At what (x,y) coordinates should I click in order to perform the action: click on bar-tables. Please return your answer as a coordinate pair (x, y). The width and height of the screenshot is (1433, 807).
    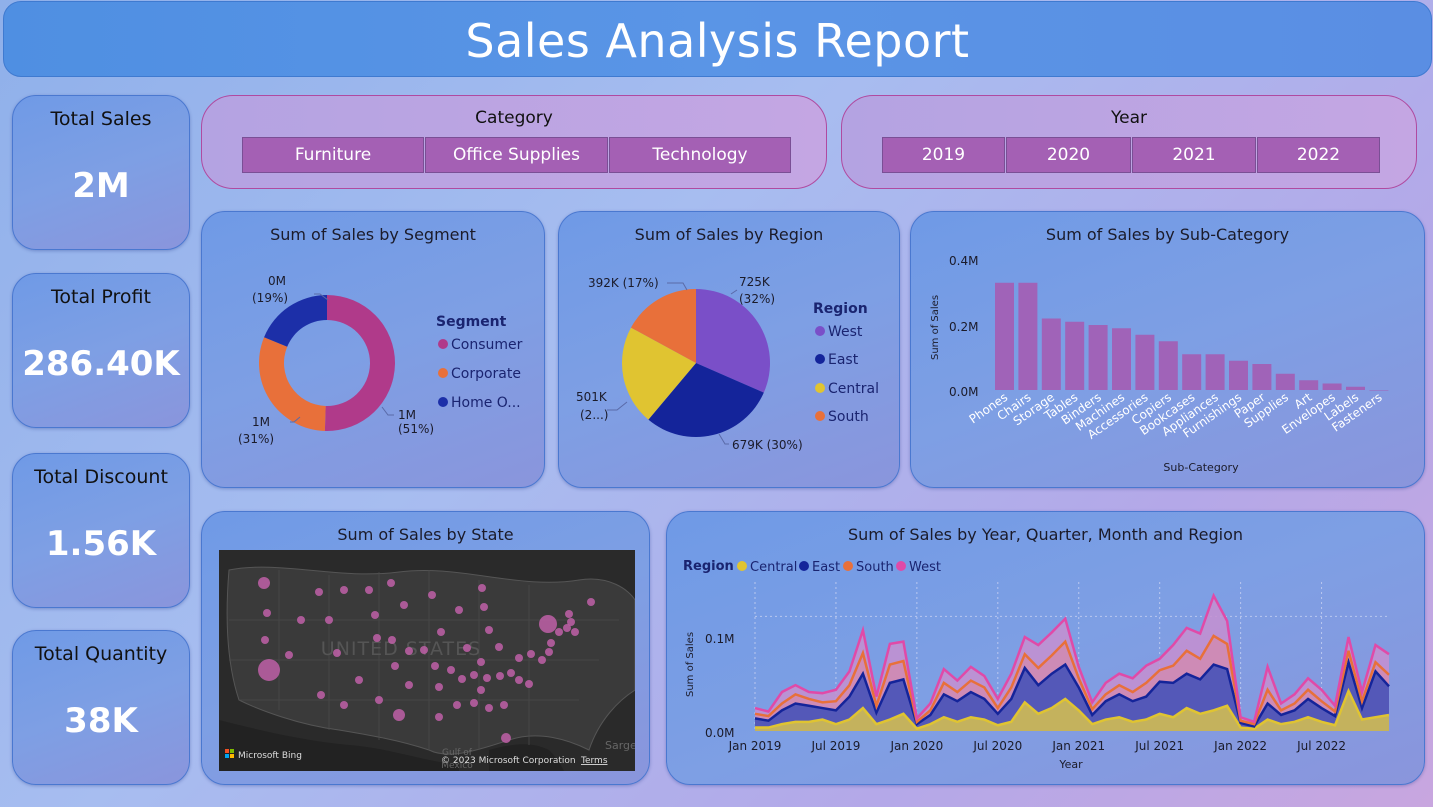
    Looking at the image, I should click on (1075, 355).